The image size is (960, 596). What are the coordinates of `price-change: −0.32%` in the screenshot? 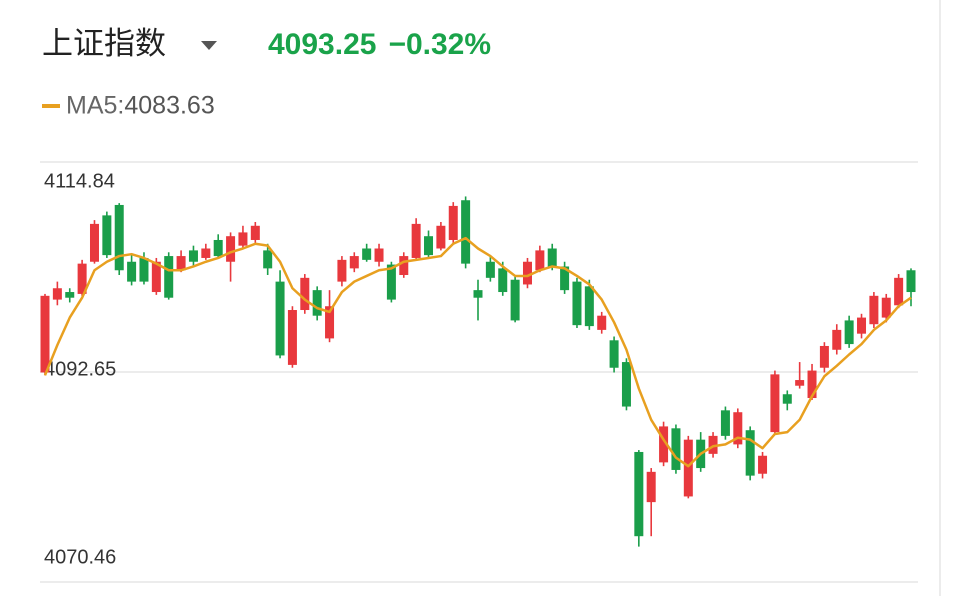 It's located at (439, 44).